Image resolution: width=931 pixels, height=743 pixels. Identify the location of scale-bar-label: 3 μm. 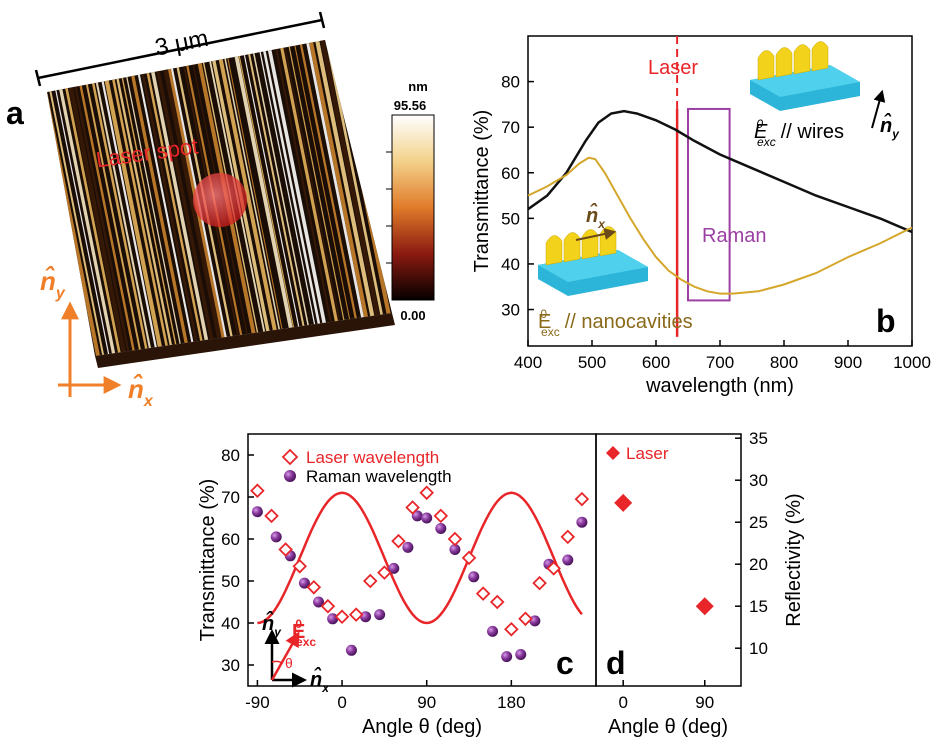
(182, 43).